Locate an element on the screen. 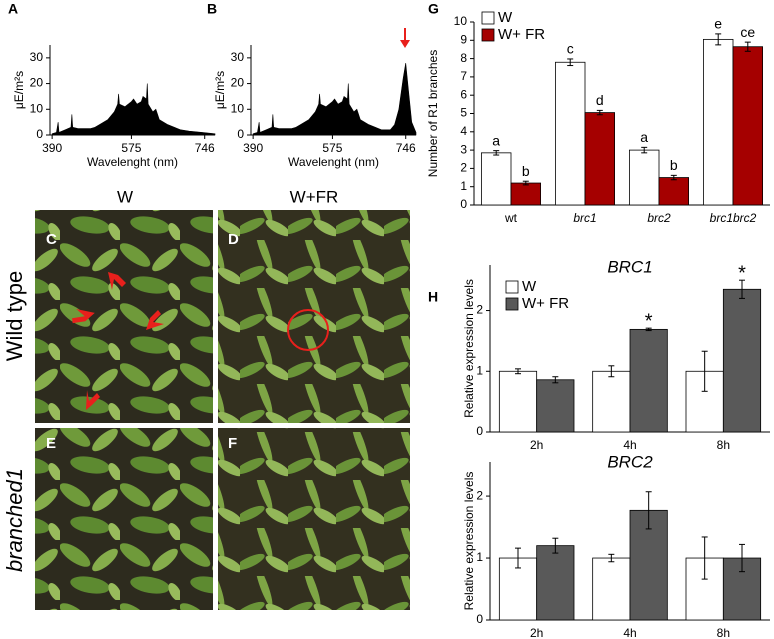 The image size is (774, 639). column-label: W+FR is located at coordinates (314, 196).